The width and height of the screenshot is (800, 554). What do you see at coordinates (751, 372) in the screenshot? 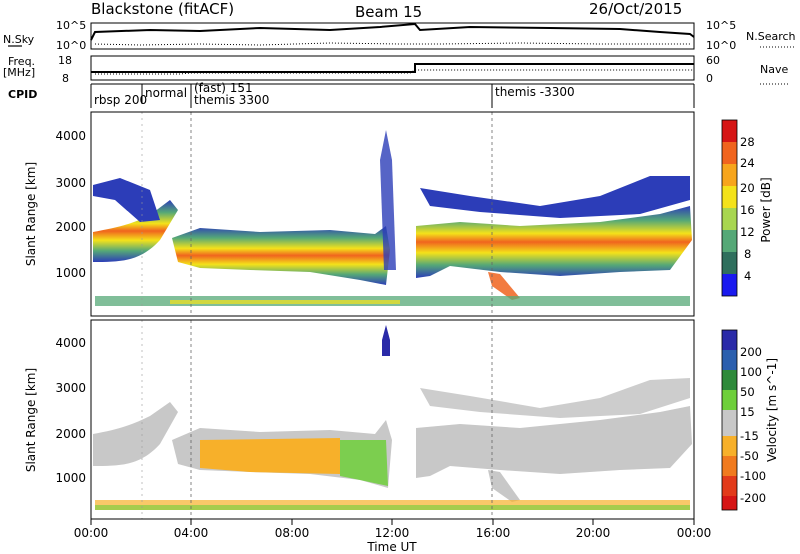
I see `velocity-cb-100: 100` at bounding box center [751, 372].